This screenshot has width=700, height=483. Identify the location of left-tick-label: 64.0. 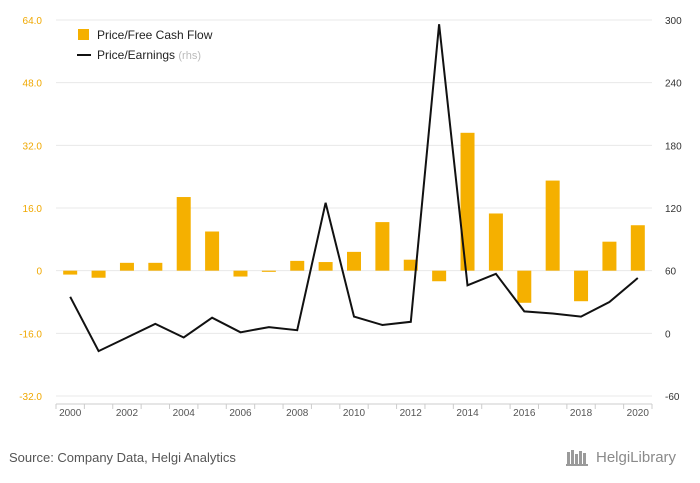
(33, 21).